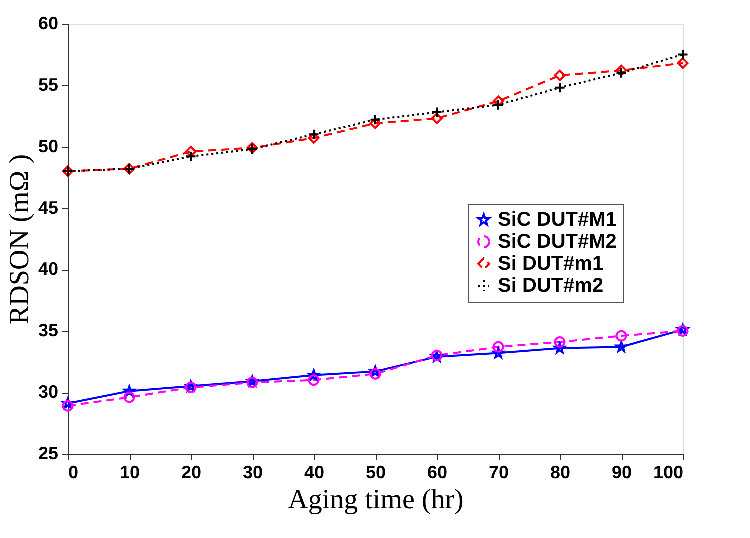 The width and height of the screenshot is (750, 538). Describe the element at coordinates (376, 472) in the screenshot. I see `x-tick-label: 50` at that location.